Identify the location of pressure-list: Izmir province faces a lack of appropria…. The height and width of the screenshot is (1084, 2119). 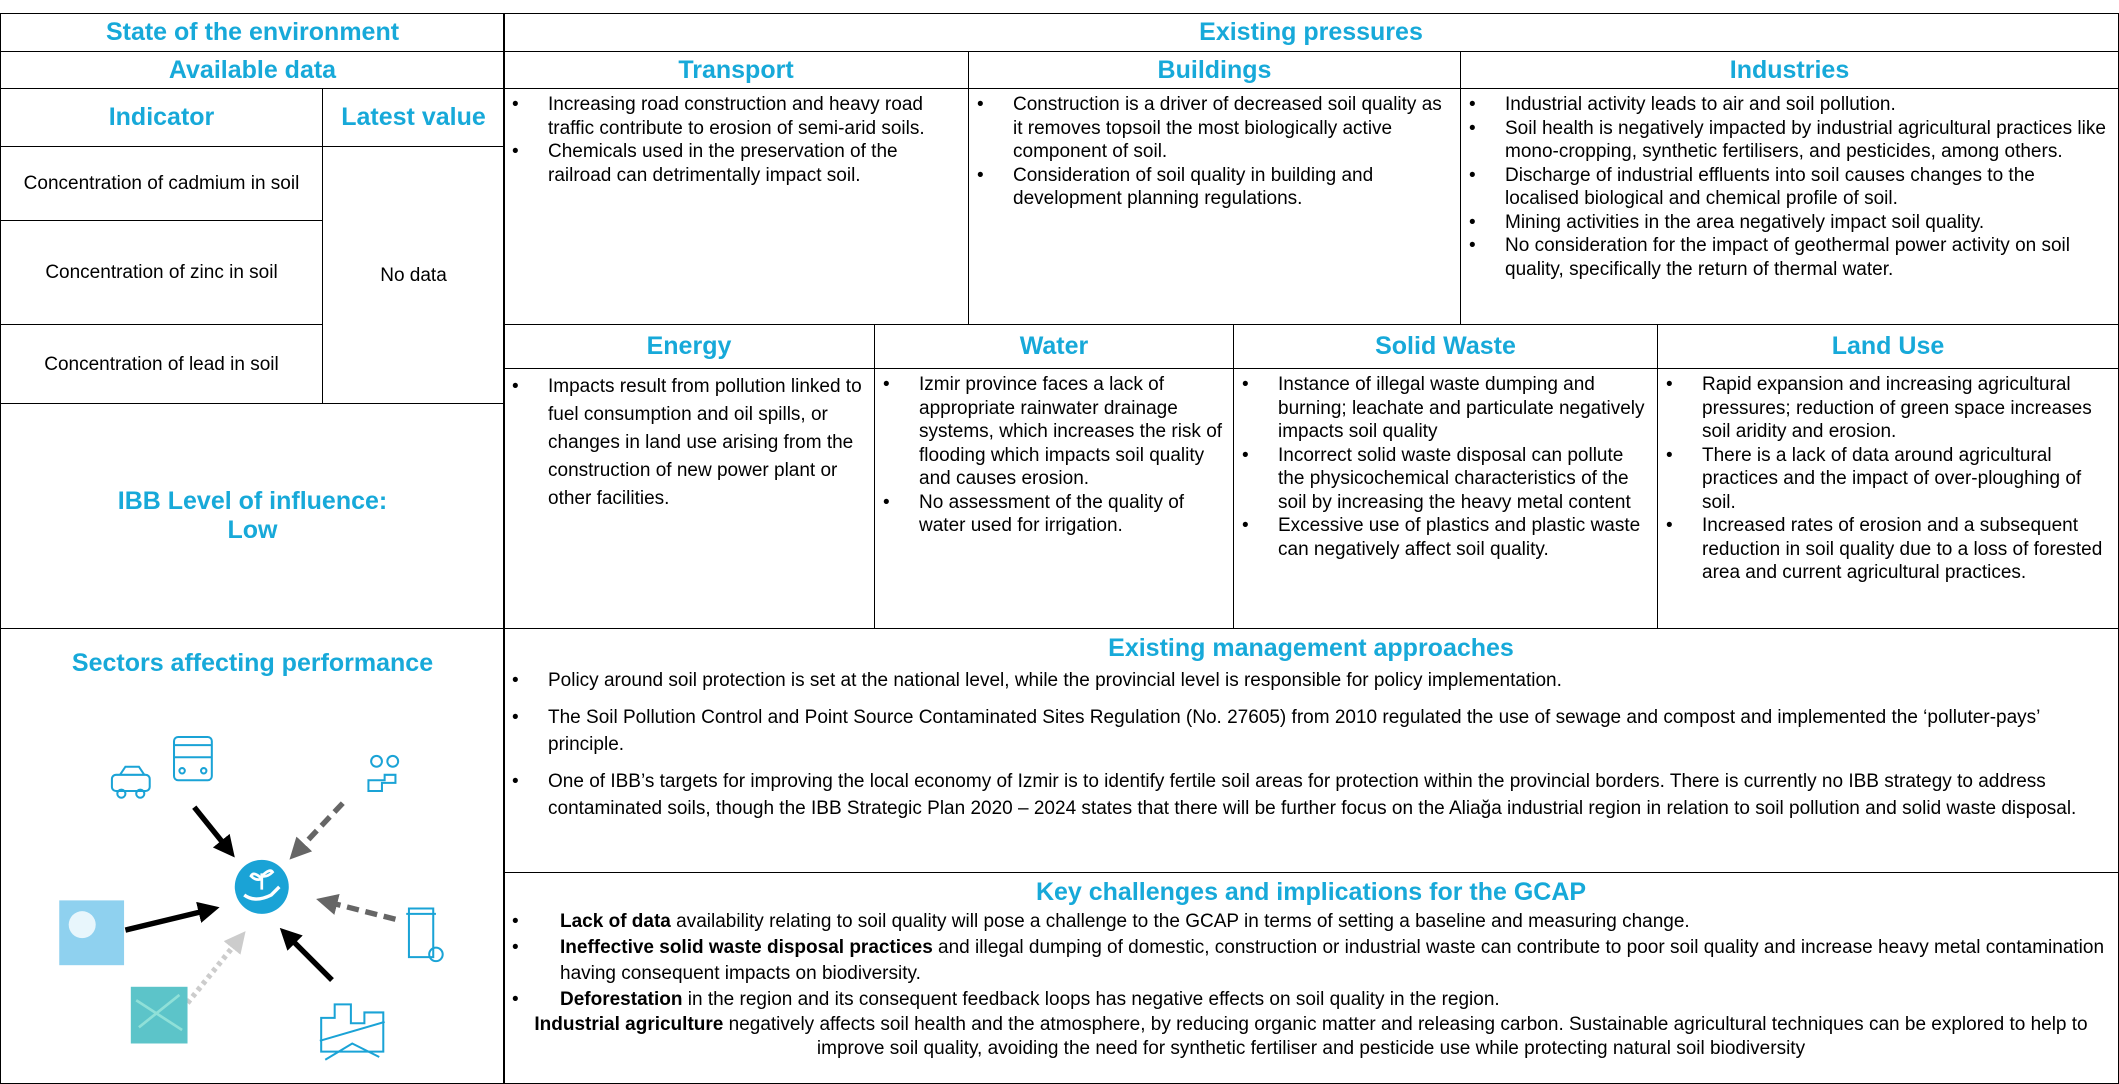
(1054, 455).